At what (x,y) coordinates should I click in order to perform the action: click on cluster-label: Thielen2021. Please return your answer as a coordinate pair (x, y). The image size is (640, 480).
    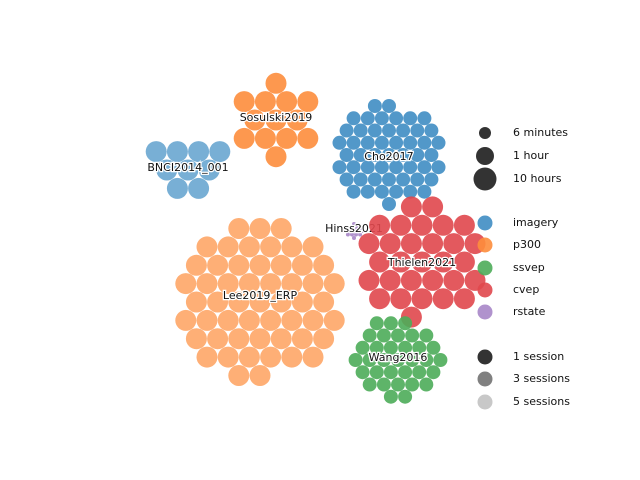
    Looking at the image, I should click on (421, 262).